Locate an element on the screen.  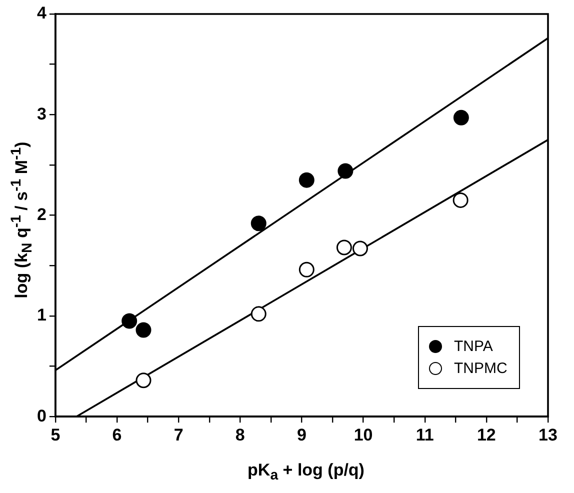
legend-label: TNPMC is located at coordinates (481, 368).